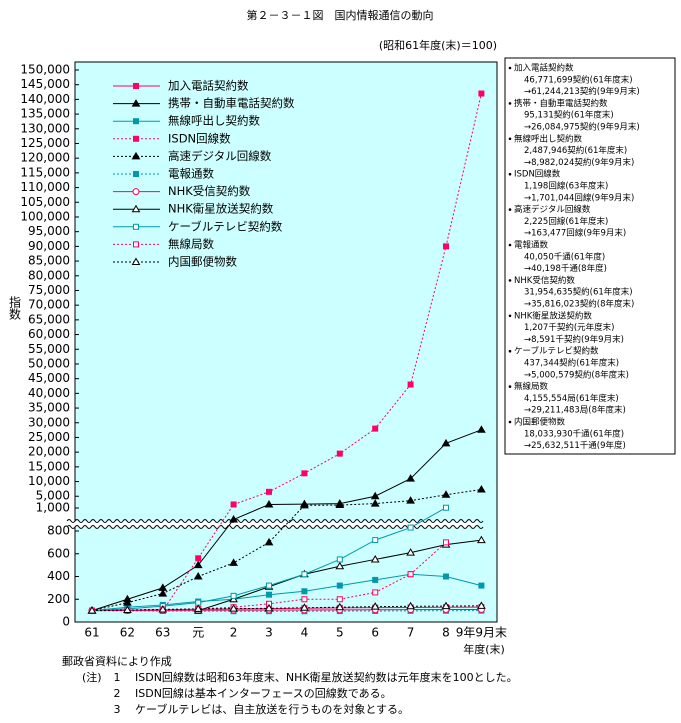 The height and width of the screenshot is (723, 681). Describe the element at coordinates (45, 99) in the screenshot. I see `y-tick-label: 140,000` at that location.